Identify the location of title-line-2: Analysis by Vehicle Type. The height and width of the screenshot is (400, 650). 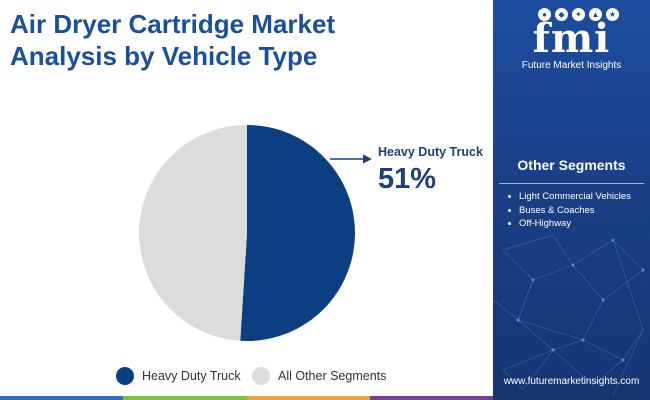
(164, 56).